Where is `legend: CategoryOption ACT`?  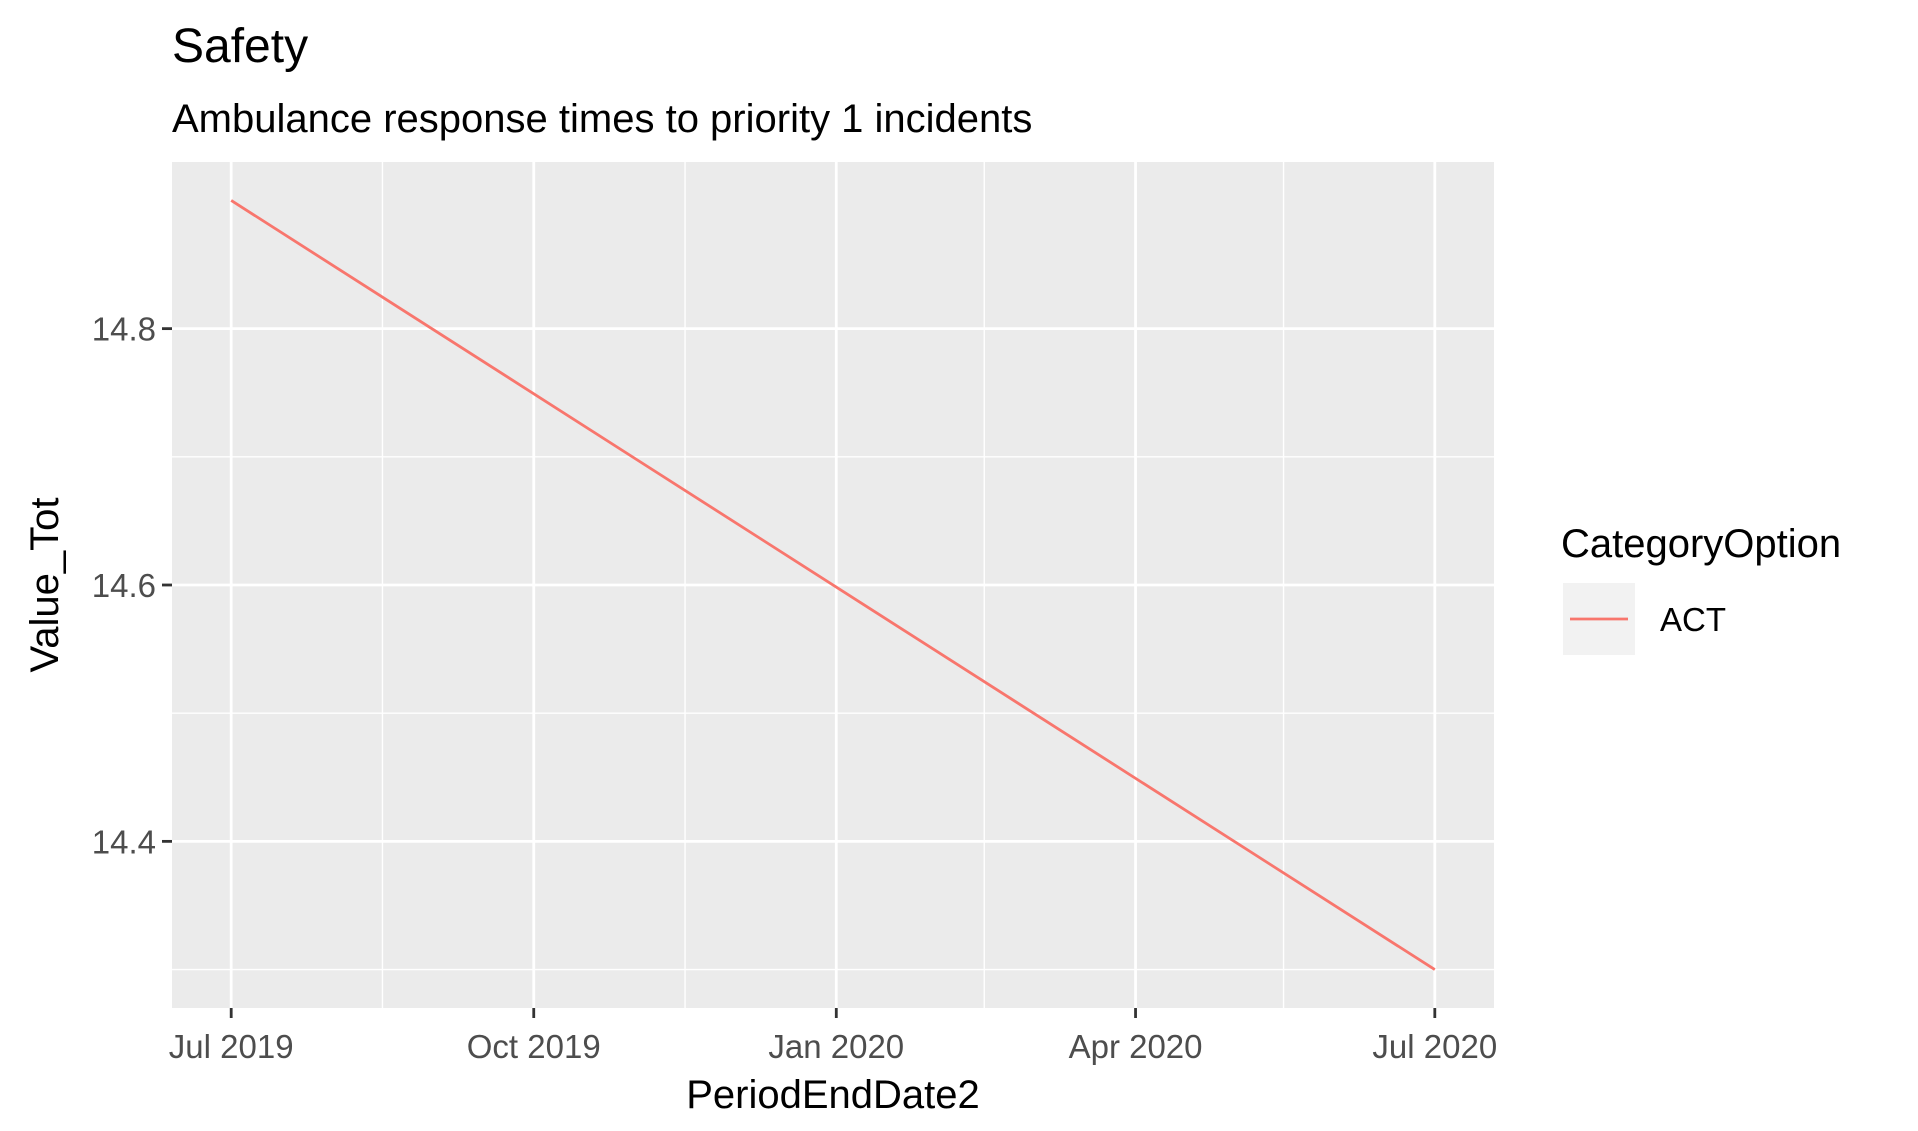 legend: CategoryOption ACT is located at coordinates (1701, 588).